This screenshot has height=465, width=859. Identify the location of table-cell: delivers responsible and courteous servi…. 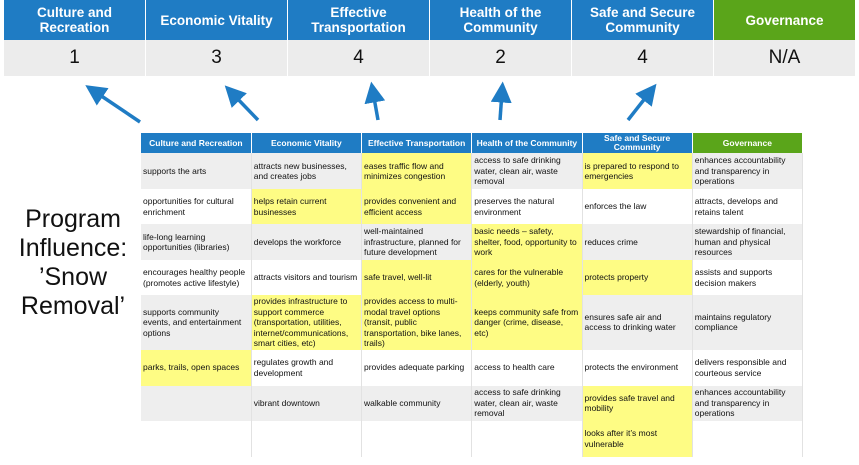
(748, 367).